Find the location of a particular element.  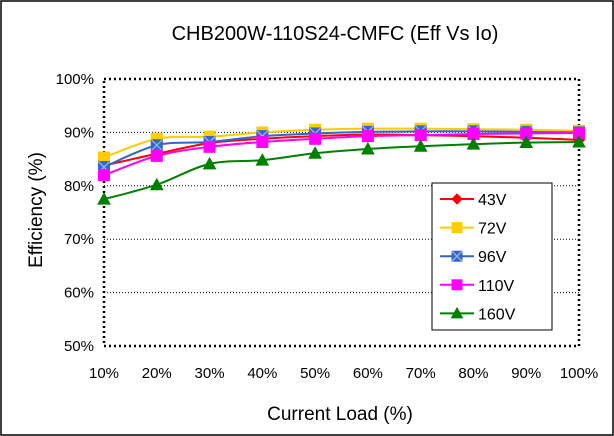

x-tick-label-8: 90% is located at coordinates (526, 373).